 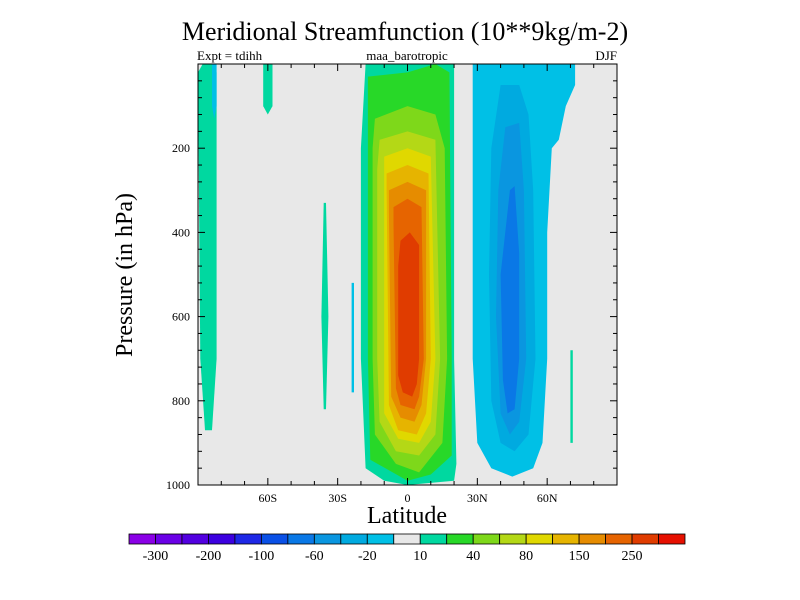 I want to click on x-tick-label: 60N, so click(x=547, y=498).